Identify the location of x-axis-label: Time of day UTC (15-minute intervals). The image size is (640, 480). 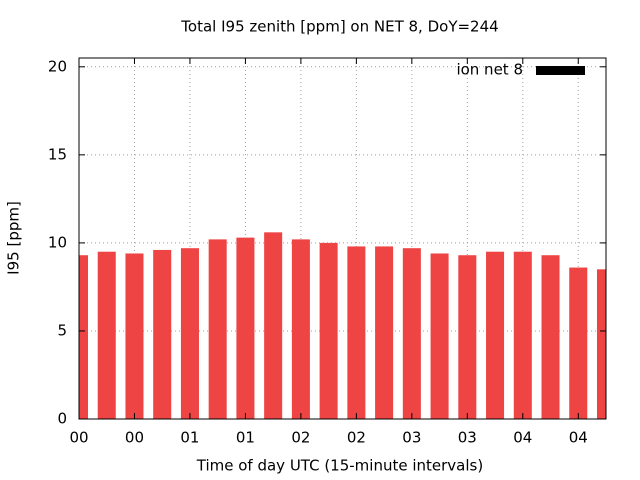
(339, 466).